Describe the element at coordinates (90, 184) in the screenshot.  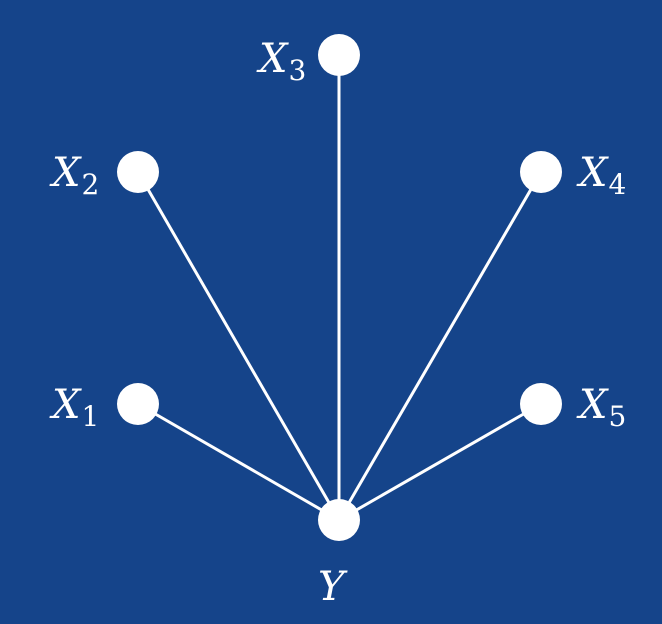
I see `label-x2-subscript: 2` at that location.